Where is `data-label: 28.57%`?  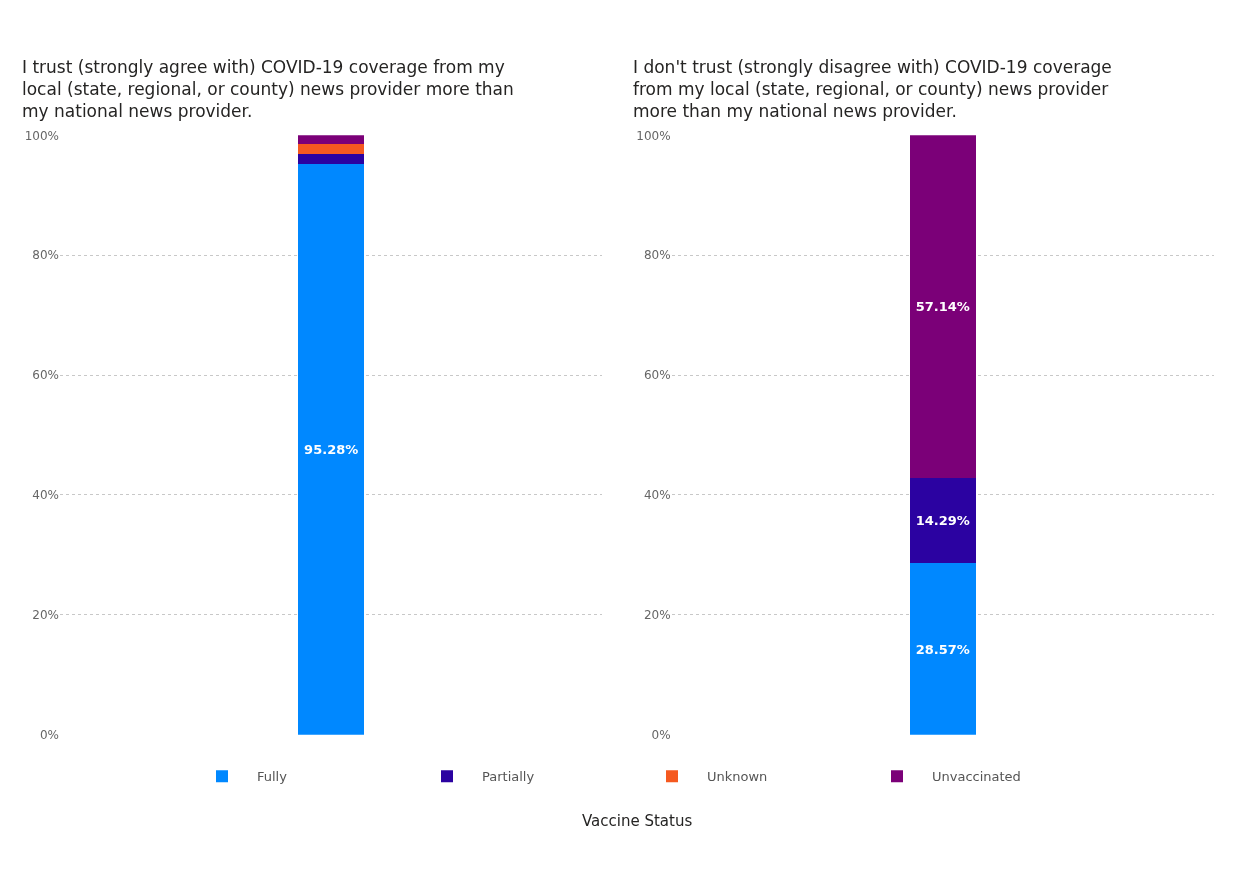 data-label: 28.57% is located at coordinates (942, 649).